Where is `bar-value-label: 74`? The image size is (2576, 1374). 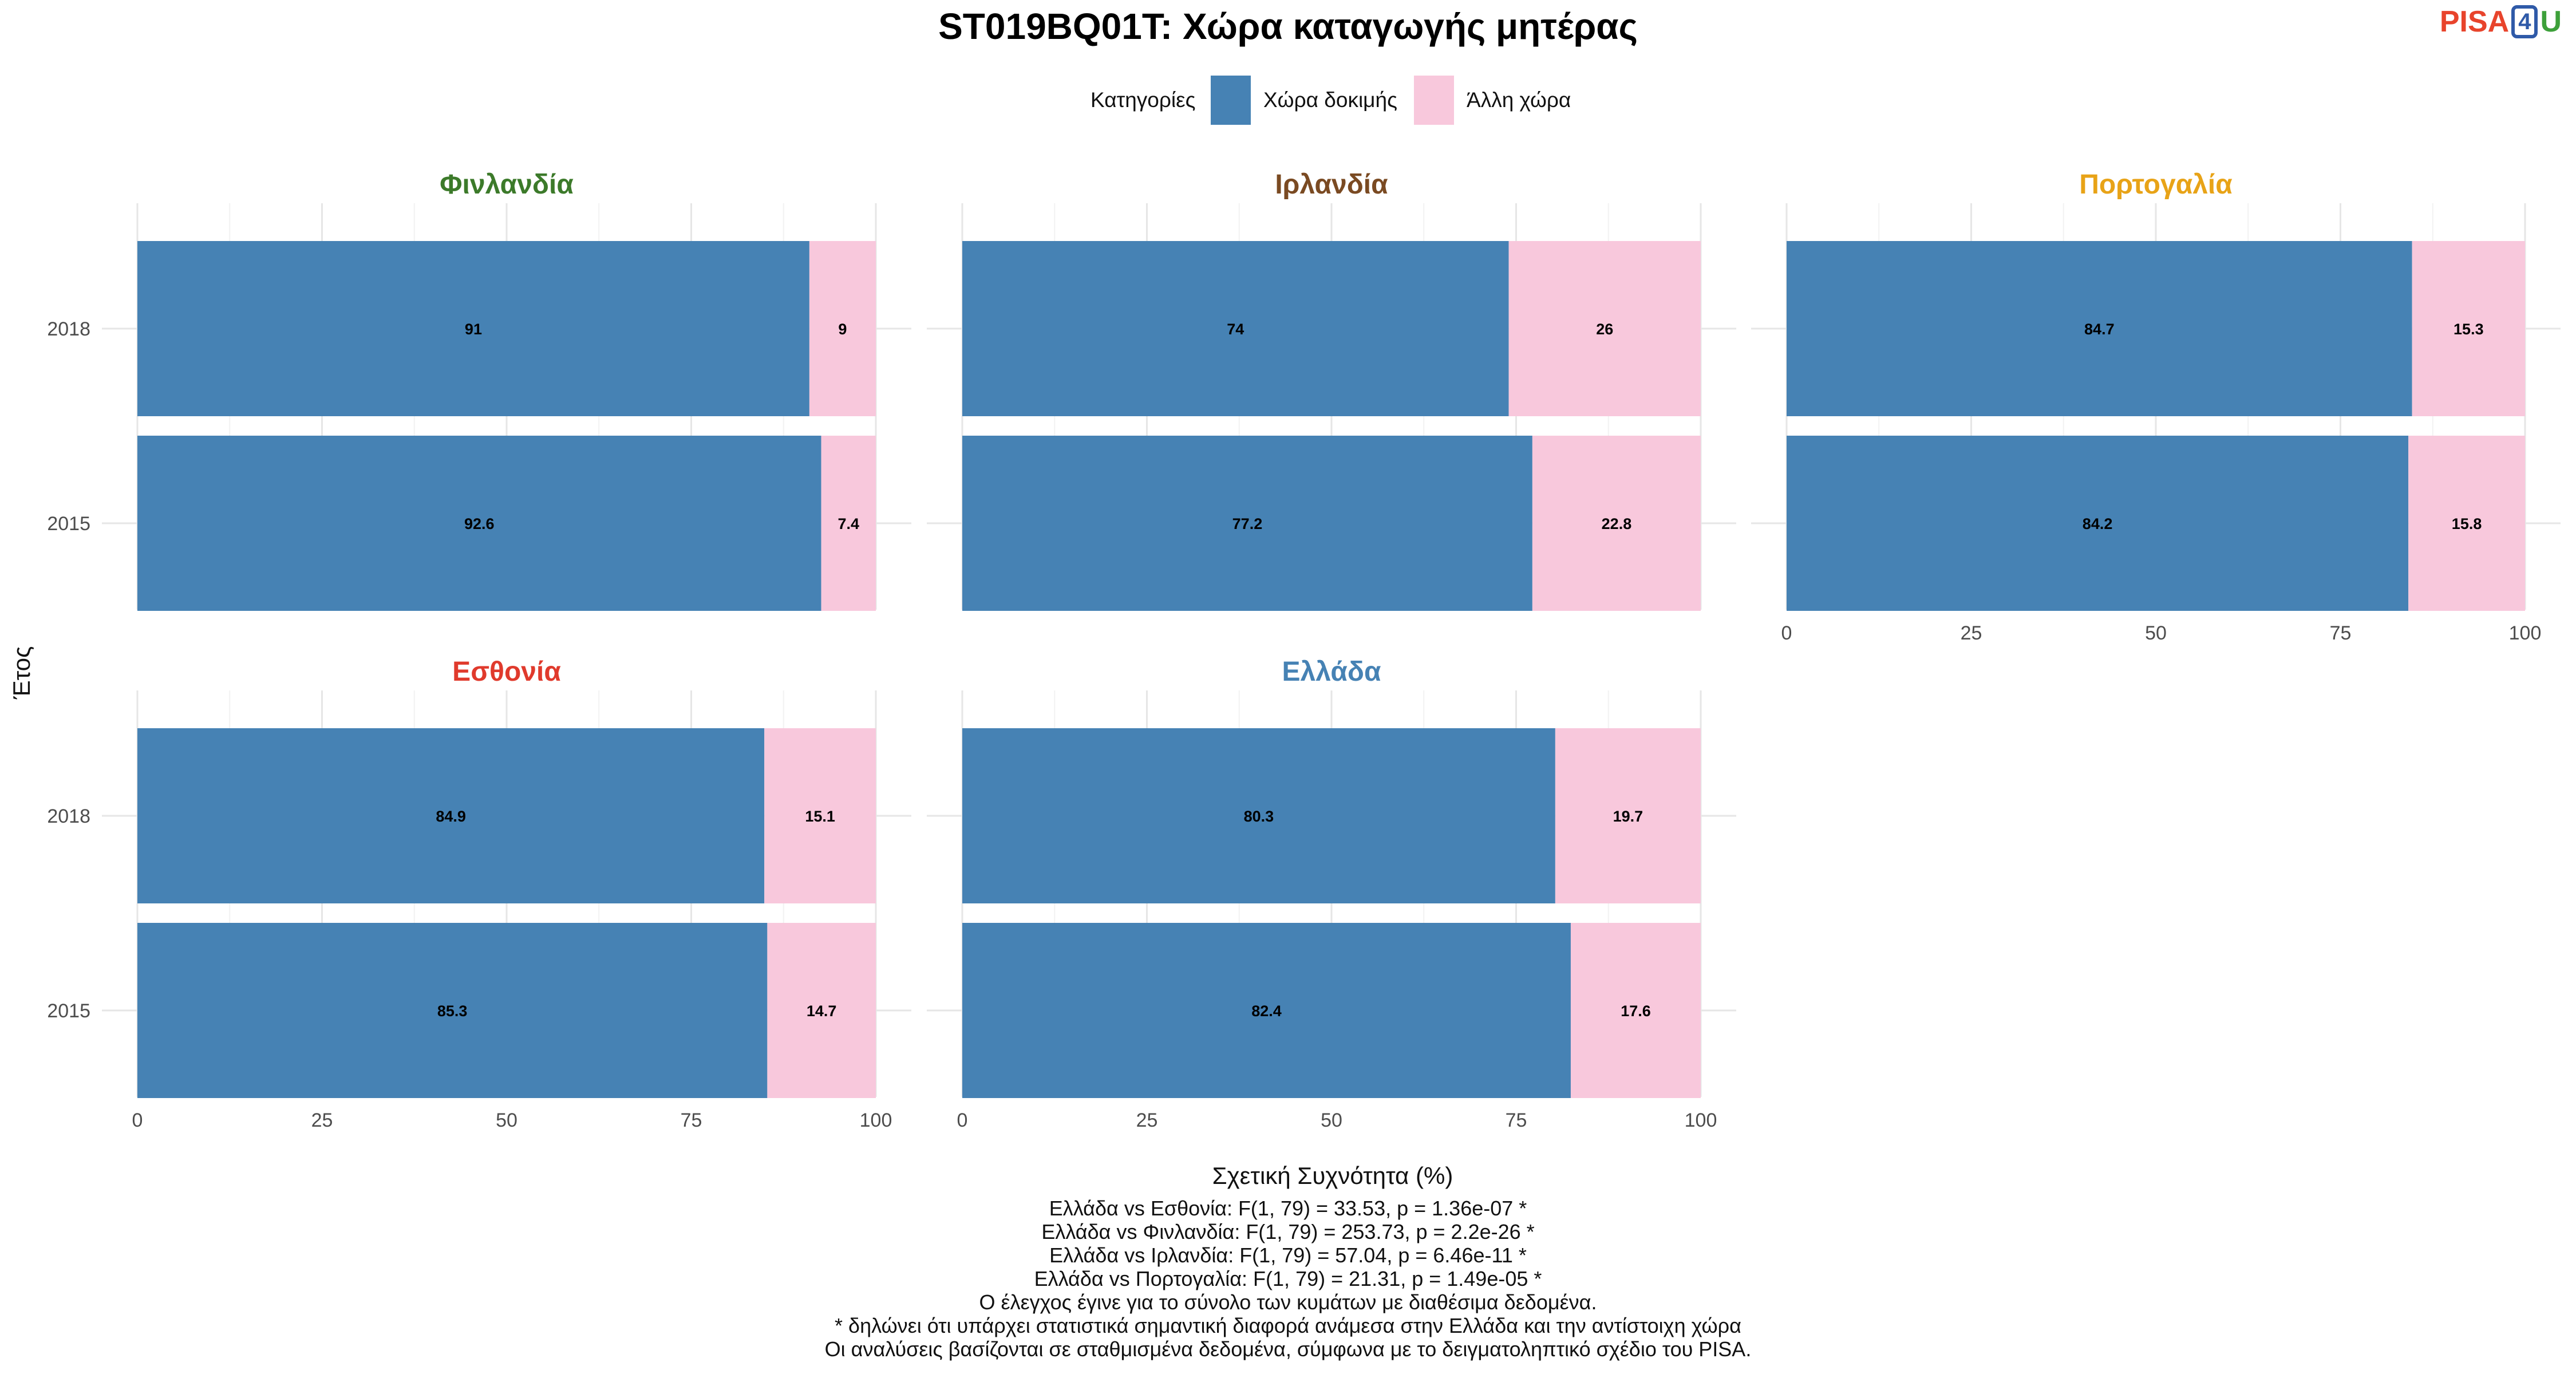
bar-value-label: 74 is located at coordinates (1235, 330).